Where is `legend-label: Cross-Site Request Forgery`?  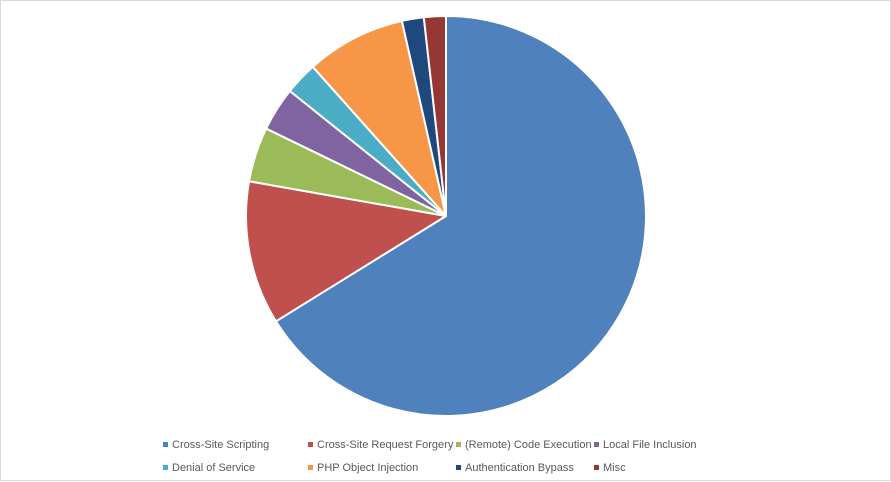 legend-label: Cross-Site Request Forgery is located at coordinates (385, 444).